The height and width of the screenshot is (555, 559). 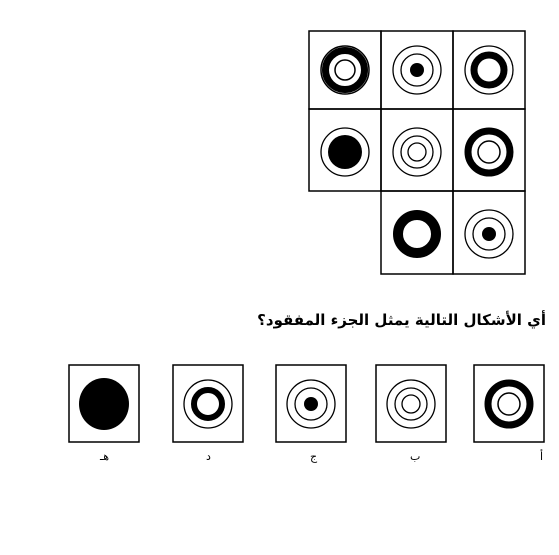 I want to click on option-dal, so click(x=208, y=403).